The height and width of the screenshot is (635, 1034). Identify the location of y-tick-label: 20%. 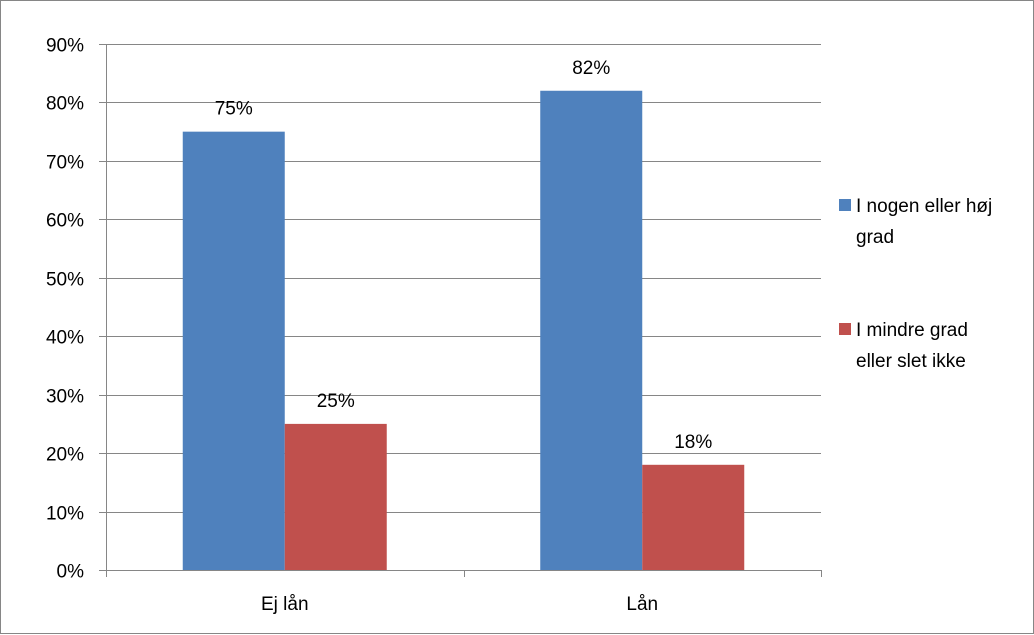
(65, 455).